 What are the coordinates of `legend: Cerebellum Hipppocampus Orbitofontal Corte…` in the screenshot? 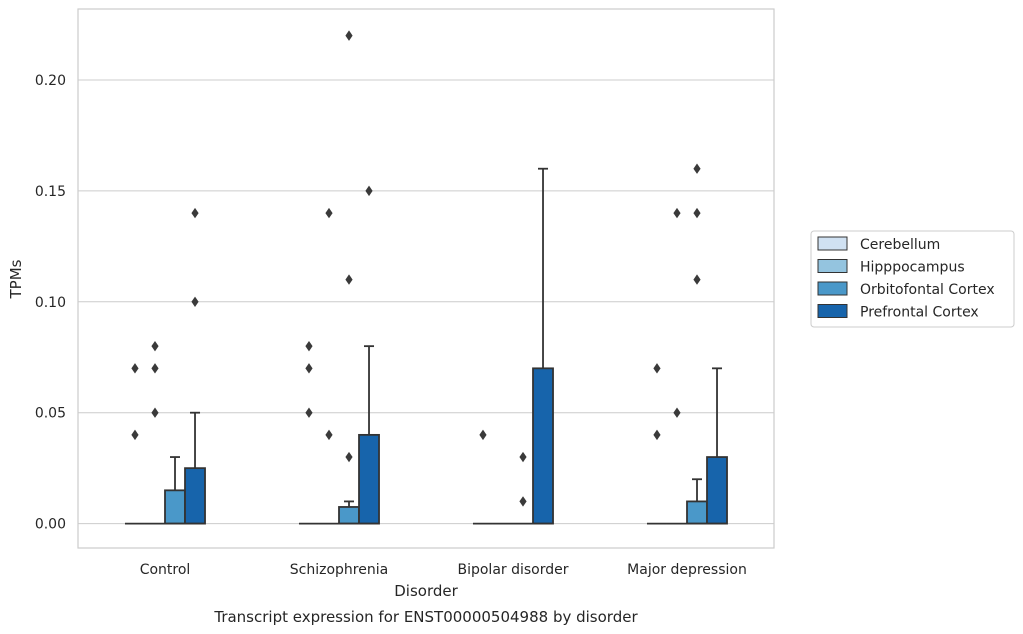 It's located at (912, 279).